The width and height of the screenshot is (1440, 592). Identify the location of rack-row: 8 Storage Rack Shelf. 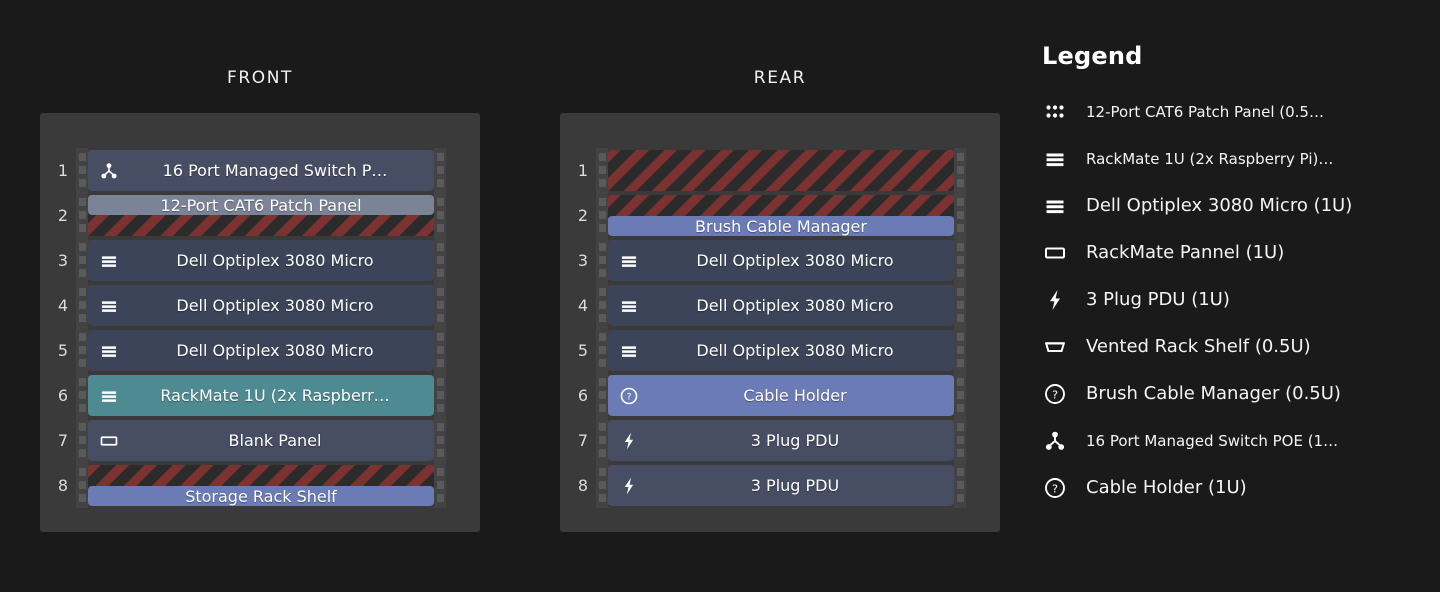
(260, 485).